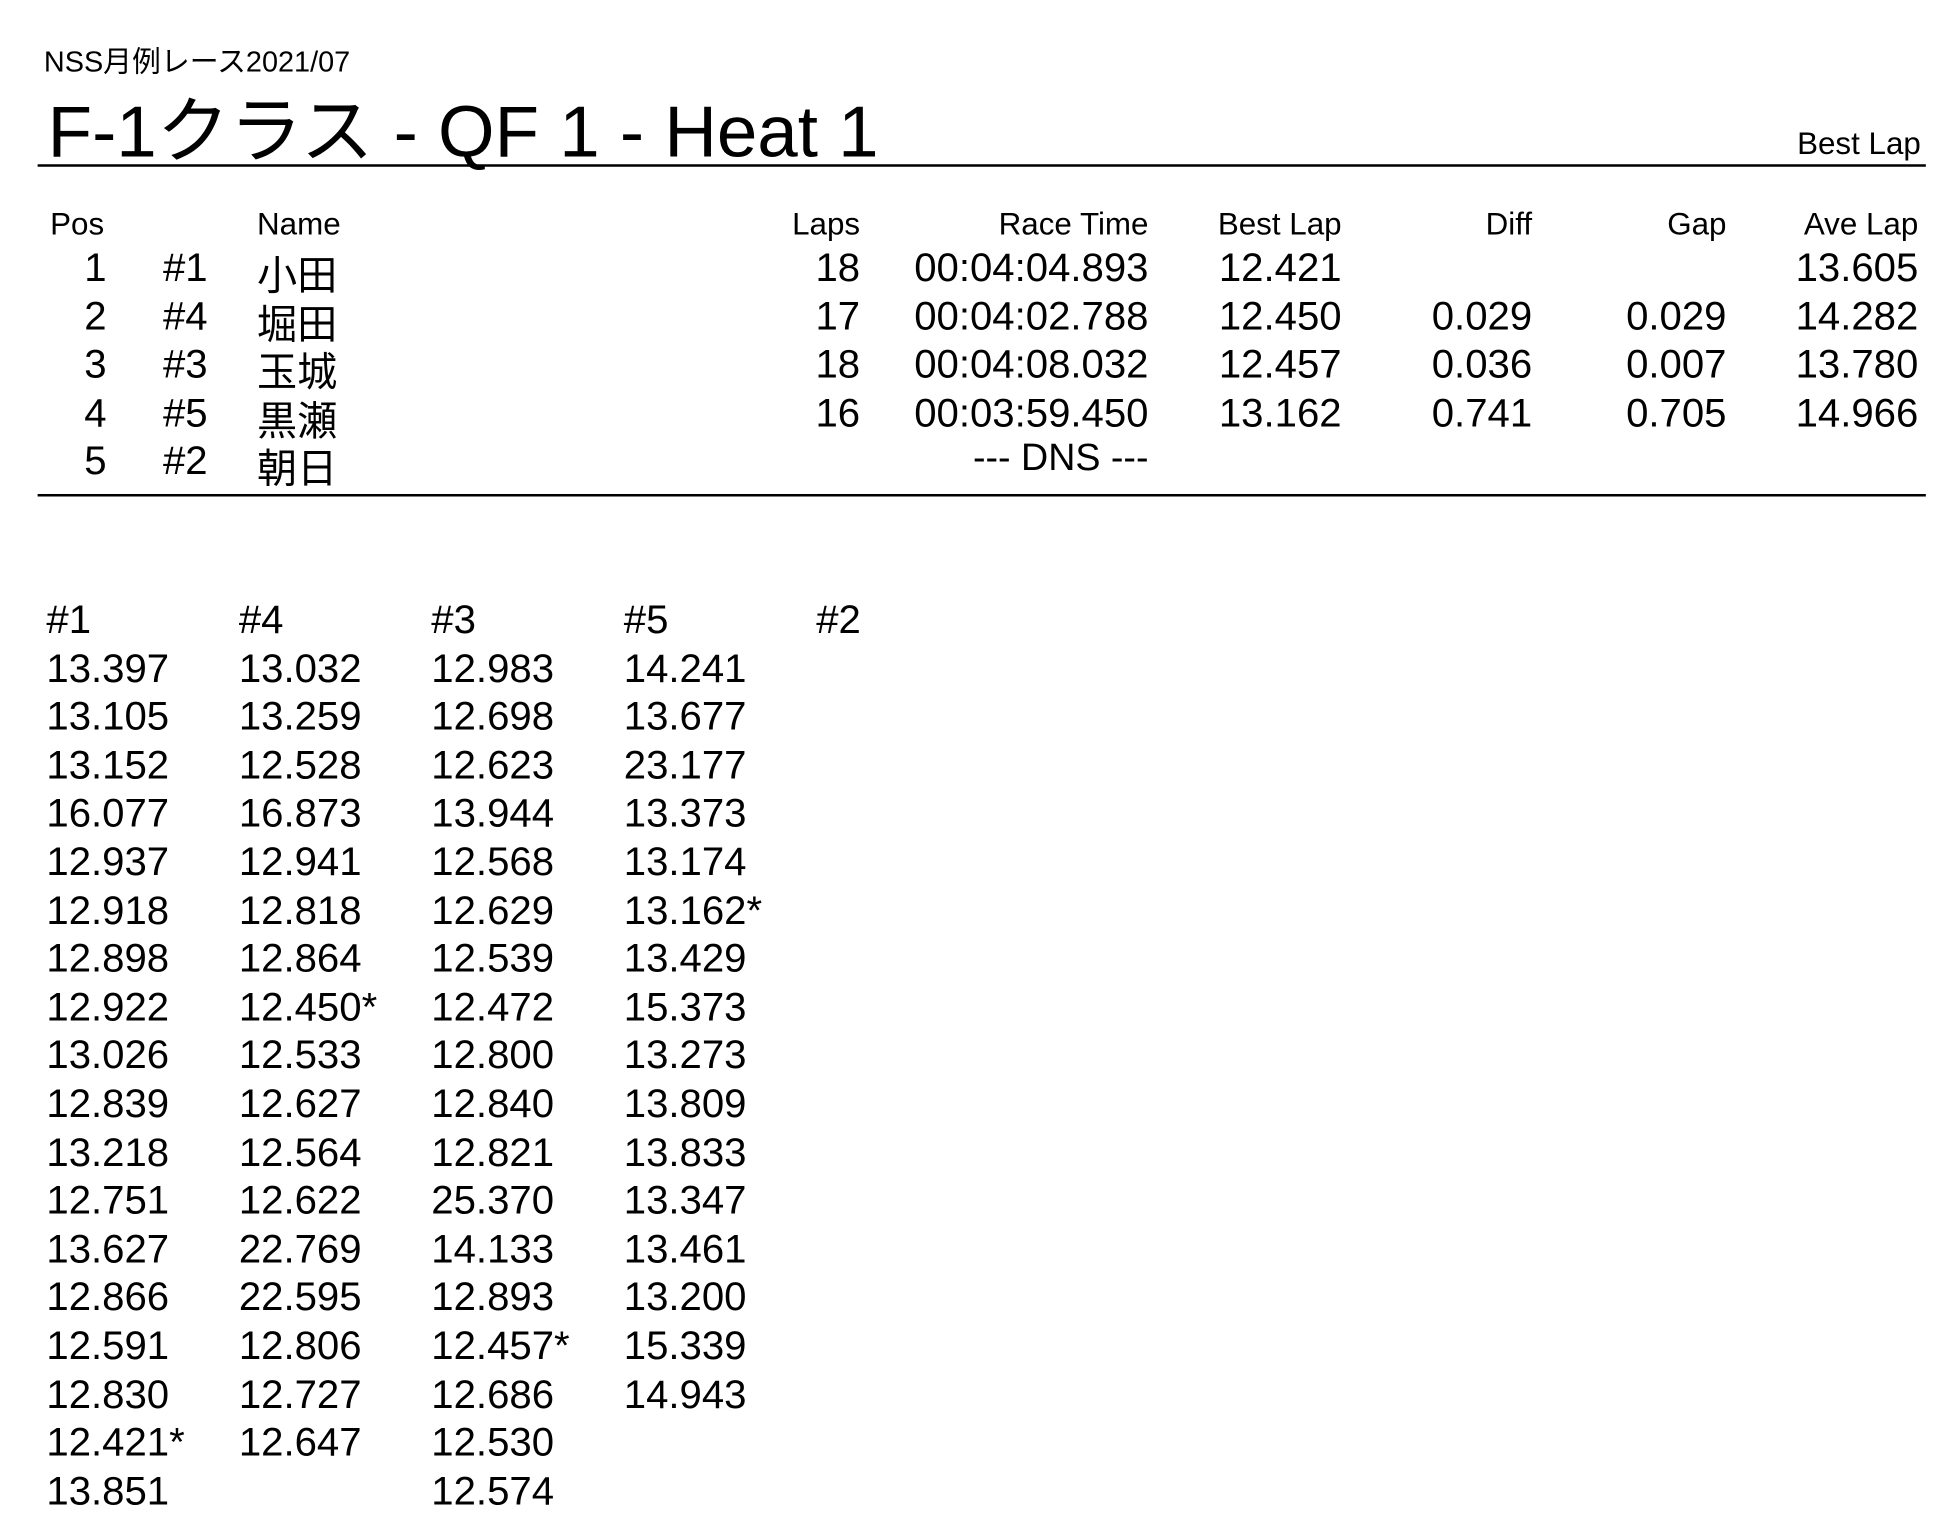 The height and width of the screenshot is (1536, 1956). What do you see at coordinates (300, 910) in the screenshot?
I see `lap-time: 12.818` at bounding box center [300, 910].